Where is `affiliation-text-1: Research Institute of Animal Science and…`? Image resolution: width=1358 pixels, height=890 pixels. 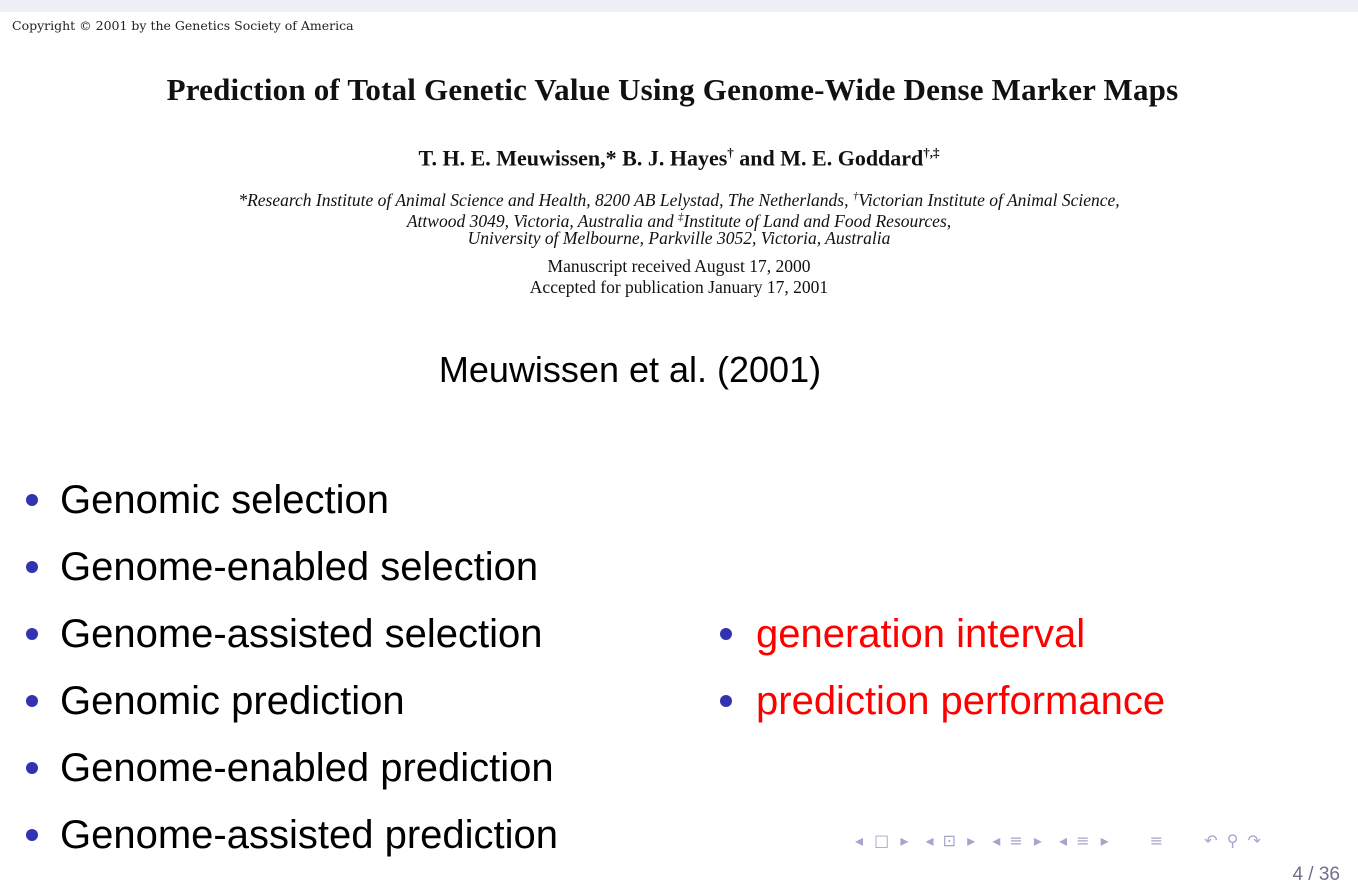
affiliation-text-1: Research Institute of Animal Science and… is located at coordinates (550, 199).